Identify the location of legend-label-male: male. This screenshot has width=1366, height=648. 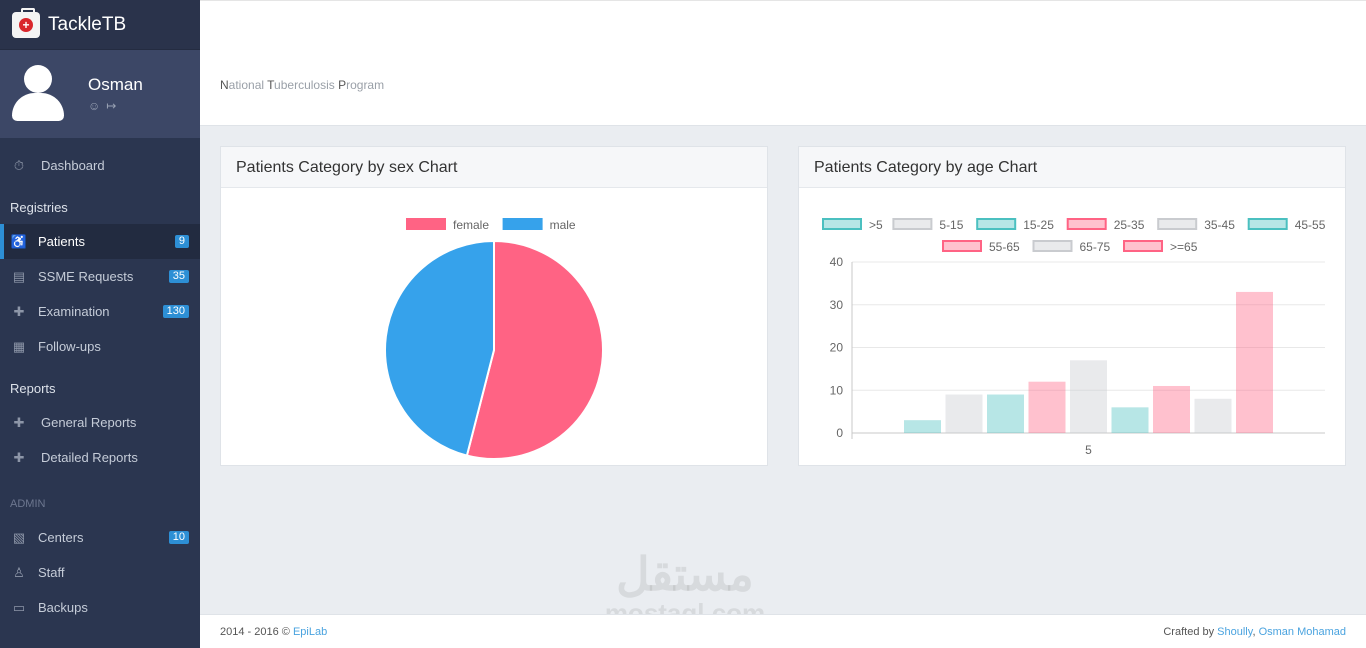
(563, 225).